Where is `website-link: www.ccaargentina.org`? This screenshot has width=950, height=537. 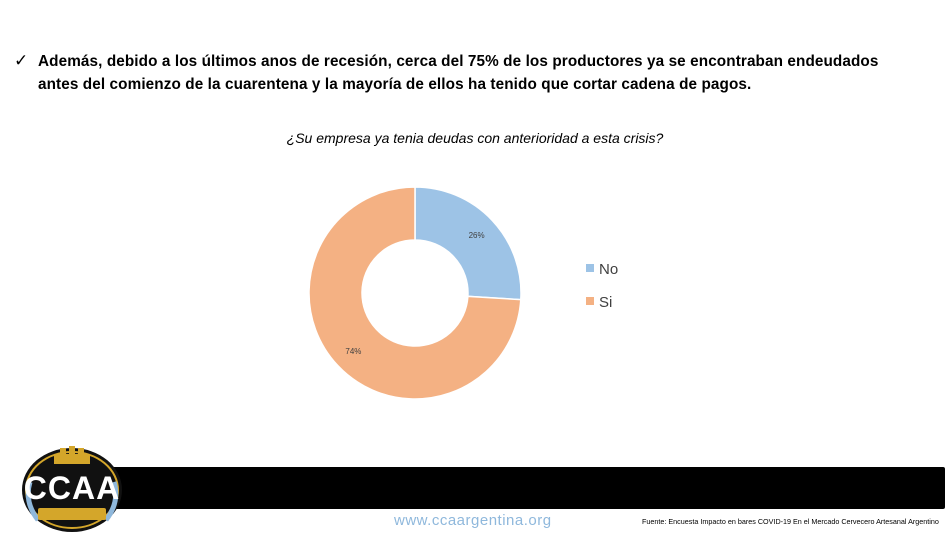 website-link: www.ccaargentina.org is located at coordinates (473, 520).